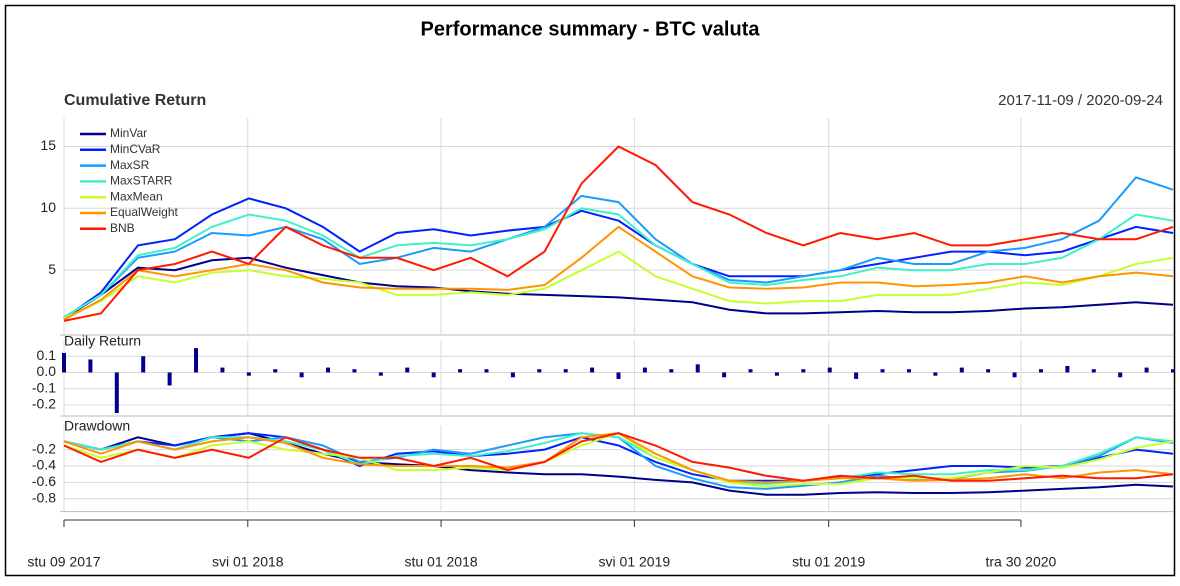 The image size is (1180, 586). I want to click on legend-label: MinCVaR, so click(135, 149).